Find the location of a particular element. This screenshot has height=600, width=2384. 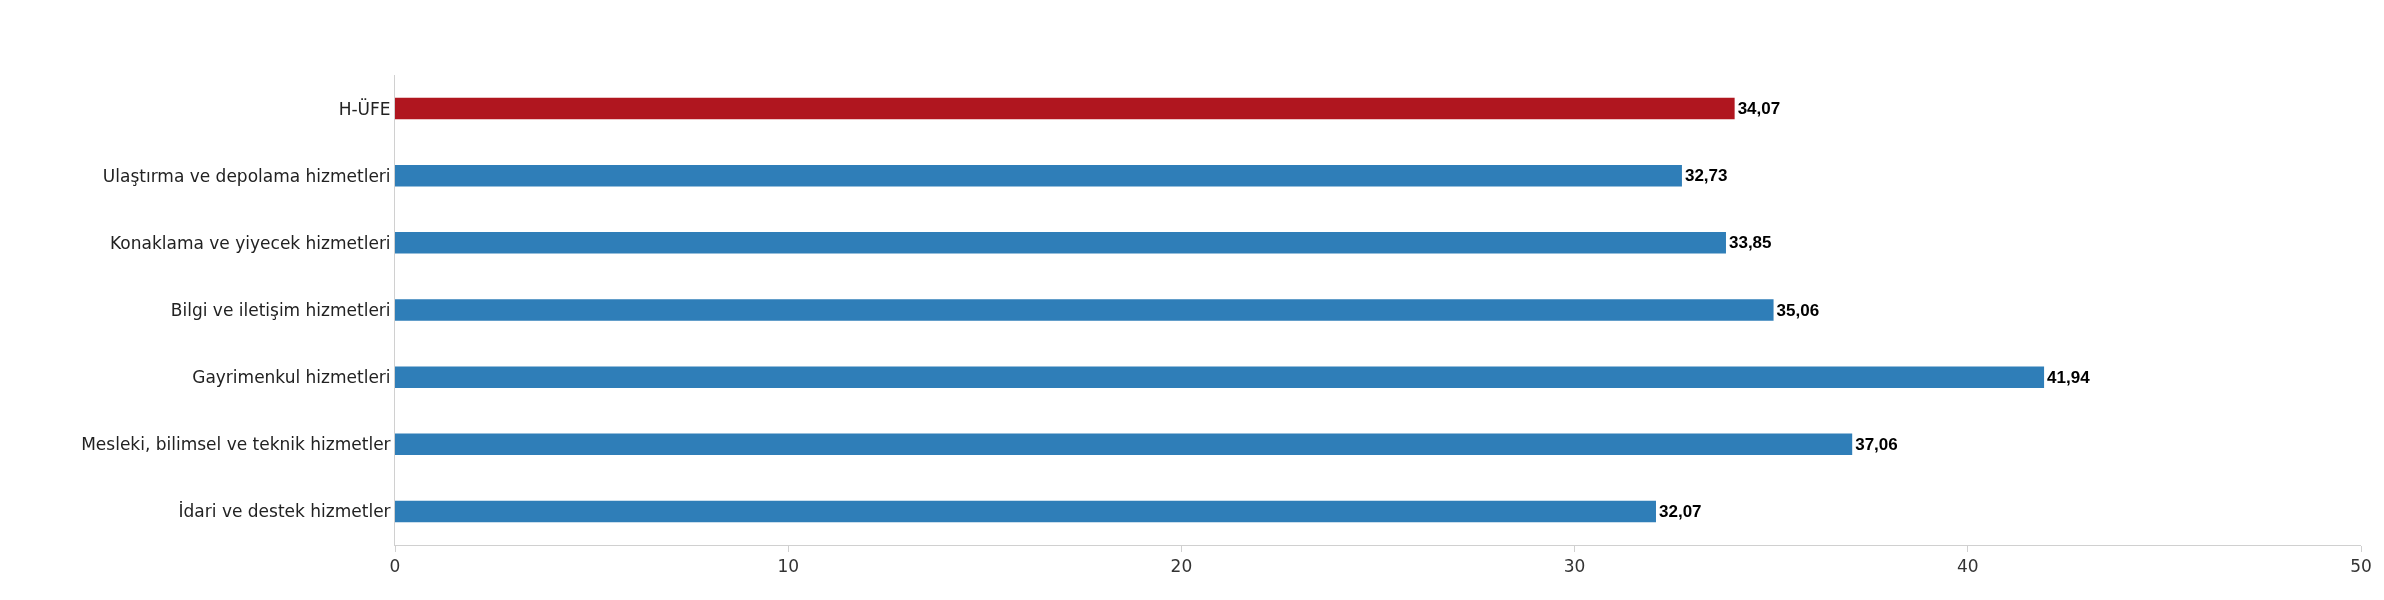

x-tick-label: 40 is located at coordinates (1967, 566).